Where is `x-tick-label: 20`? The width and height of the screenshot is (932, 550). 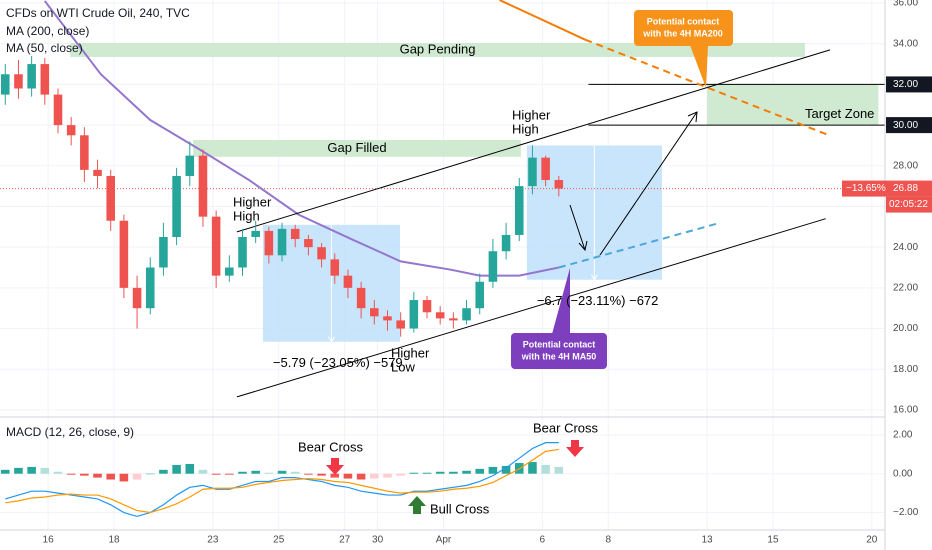 x-tick-label: 20 is located at coordinates (872, 540).